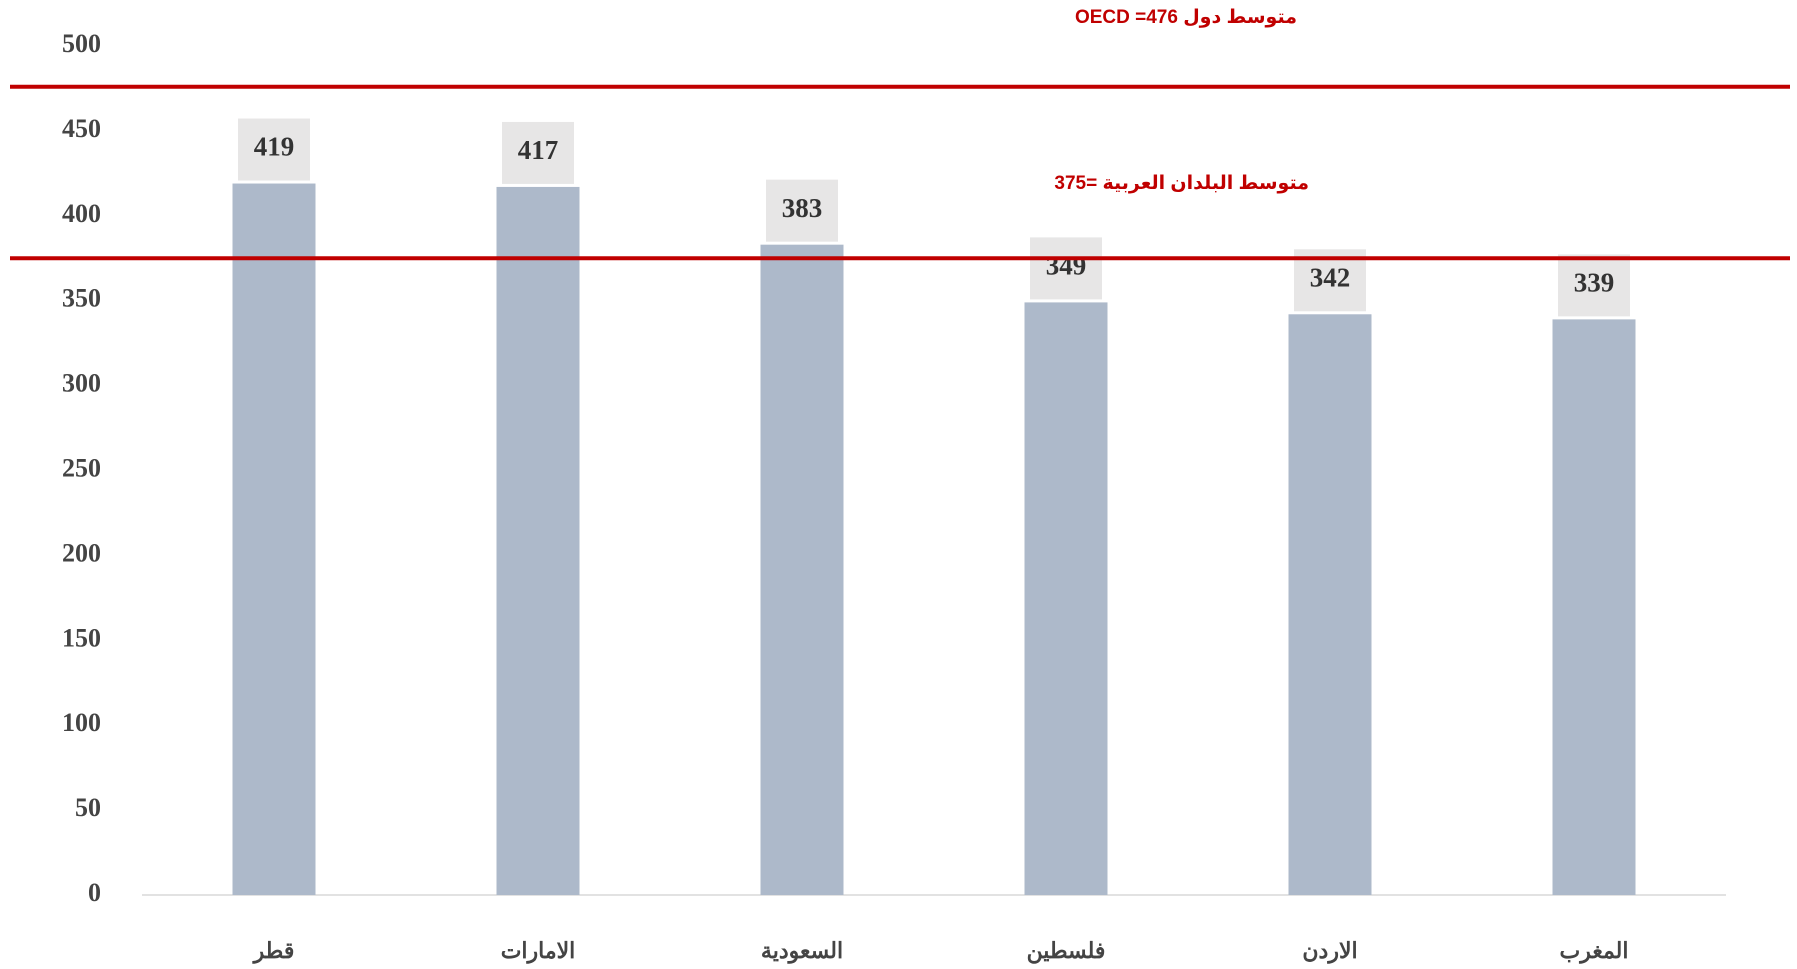 The height and width of the screenshot is (969, 1797). I want to click on y-tick-label: 50, so click(88, 807).